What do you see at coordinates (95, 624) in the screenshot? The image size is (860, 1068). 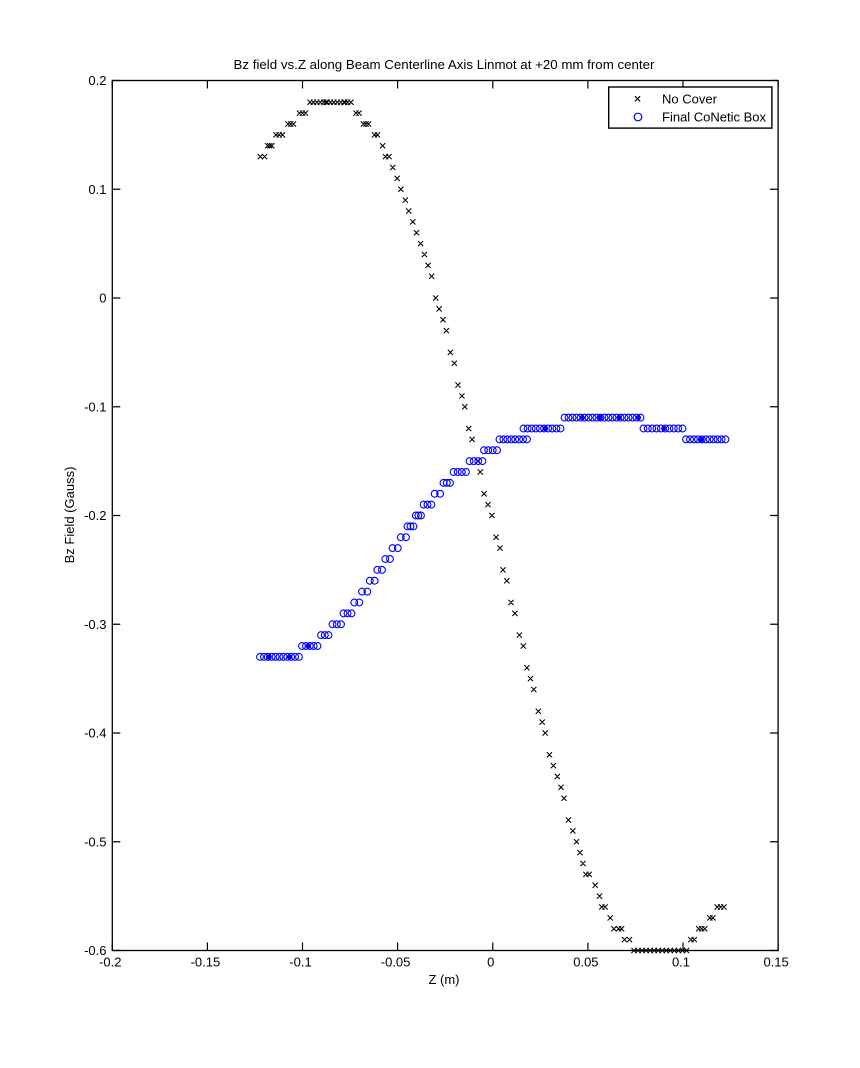 I see `svg-text: -0.3` at bounding box center [95, 624].